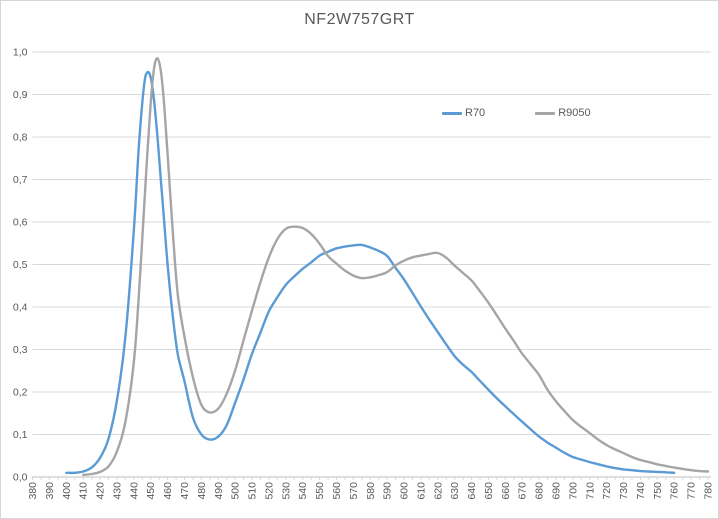 Image resolution: width=719 pixels, height=519 pixels. Describe the element at coordinates (438, 491) in the screenshot. I see `x-tick-label: 620` at that location.